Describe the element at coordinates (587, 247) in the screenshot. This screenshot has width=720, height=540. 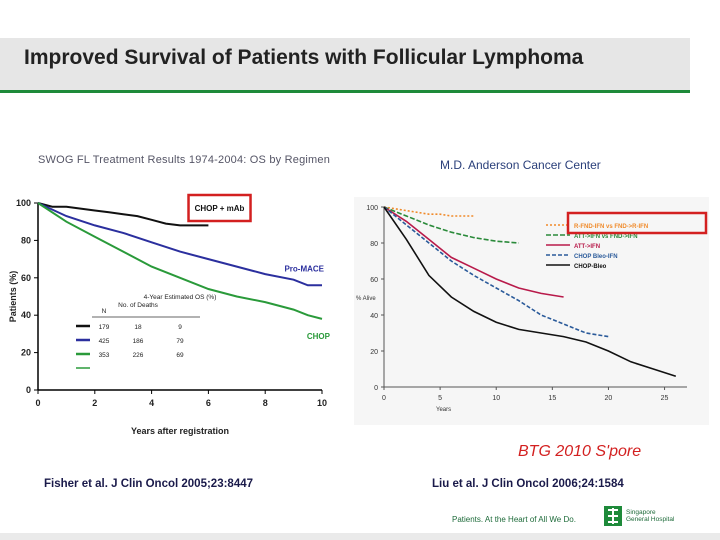
I see `mda-legend-label: ATT->IFN` at that location.